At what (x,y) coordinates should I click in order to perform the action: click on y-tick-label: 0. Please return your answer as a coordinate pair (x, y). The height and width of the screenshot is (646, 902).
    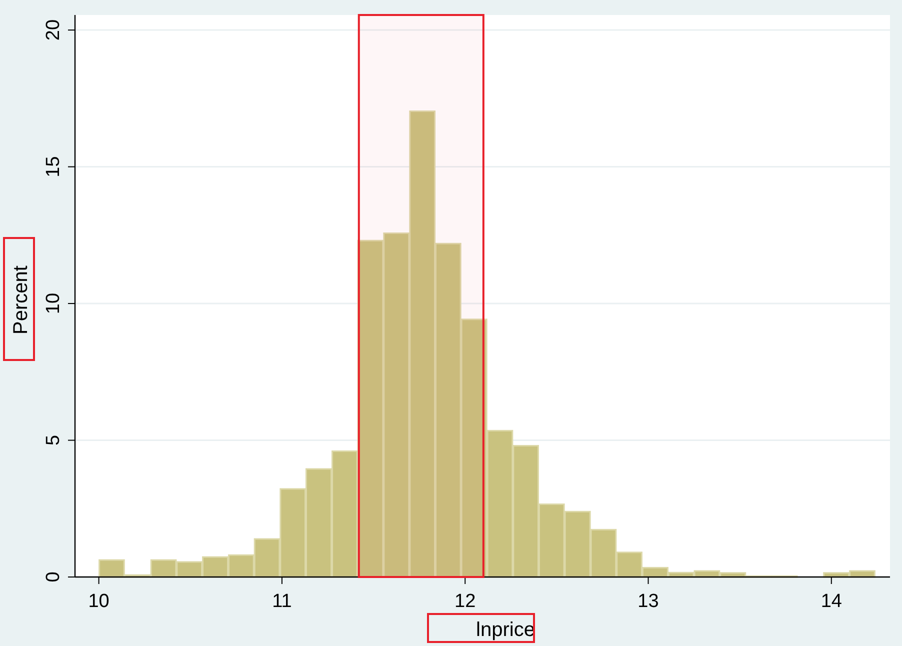
    Looking at the image, I should click on (53, 577).